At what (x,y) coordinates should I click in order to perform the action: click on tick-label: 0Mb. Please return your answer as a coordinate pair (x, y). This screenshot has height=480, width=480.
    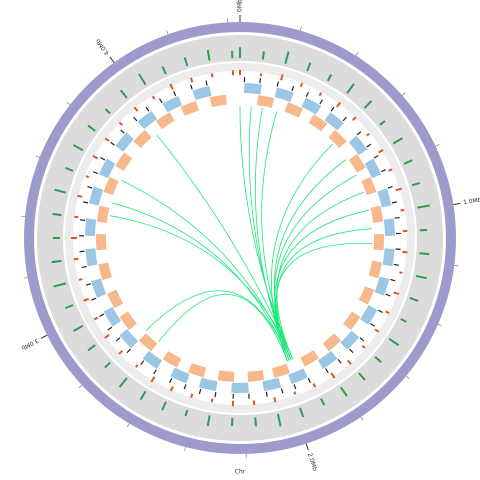
    Looking at the image, I should click on (240, 6).